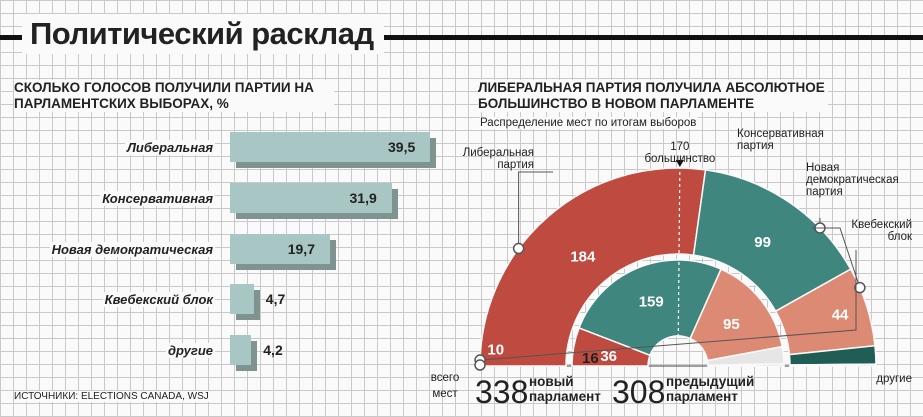 This screenshot has width=923, height=417. Describe the element at coordinates (679, 164) in the screenshot. I see `majority-marker` at that location.